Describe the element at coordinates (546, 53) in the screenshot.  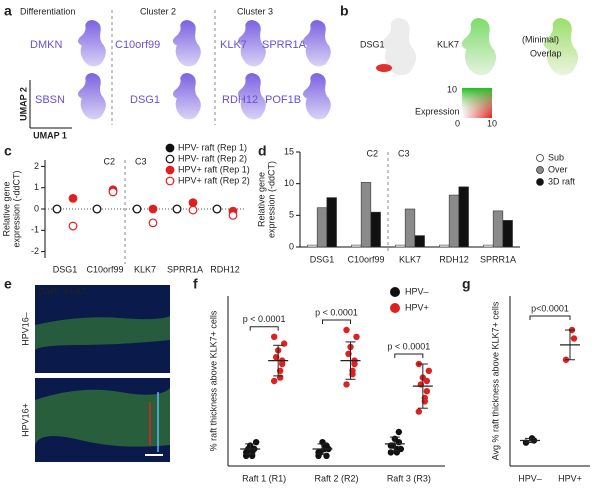
I see `overlay-label: Overlap` at that location.